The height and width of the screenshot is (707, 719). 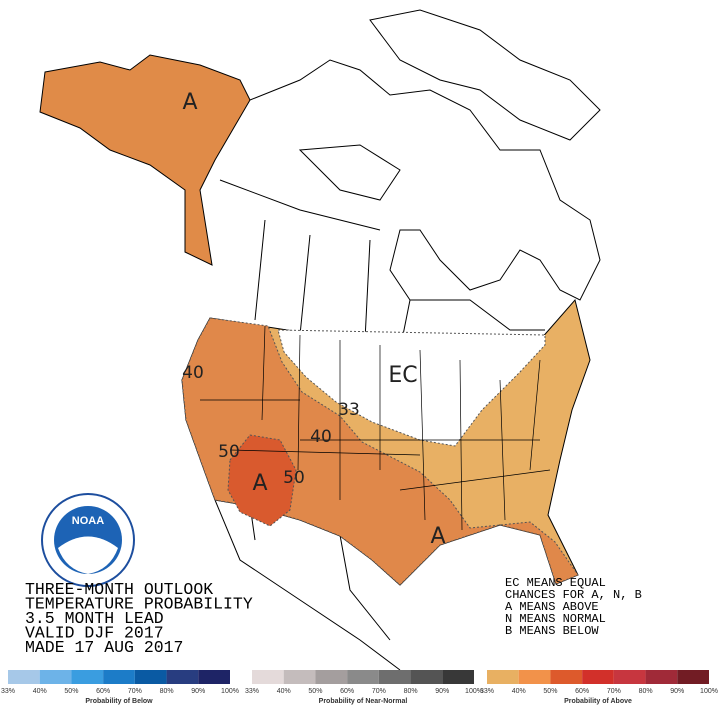 What do you see at coordinates (573, 595) in the screenshot?
I see `key-line: CHANCES FOR A, N, B` at bounding box center [573, 595].